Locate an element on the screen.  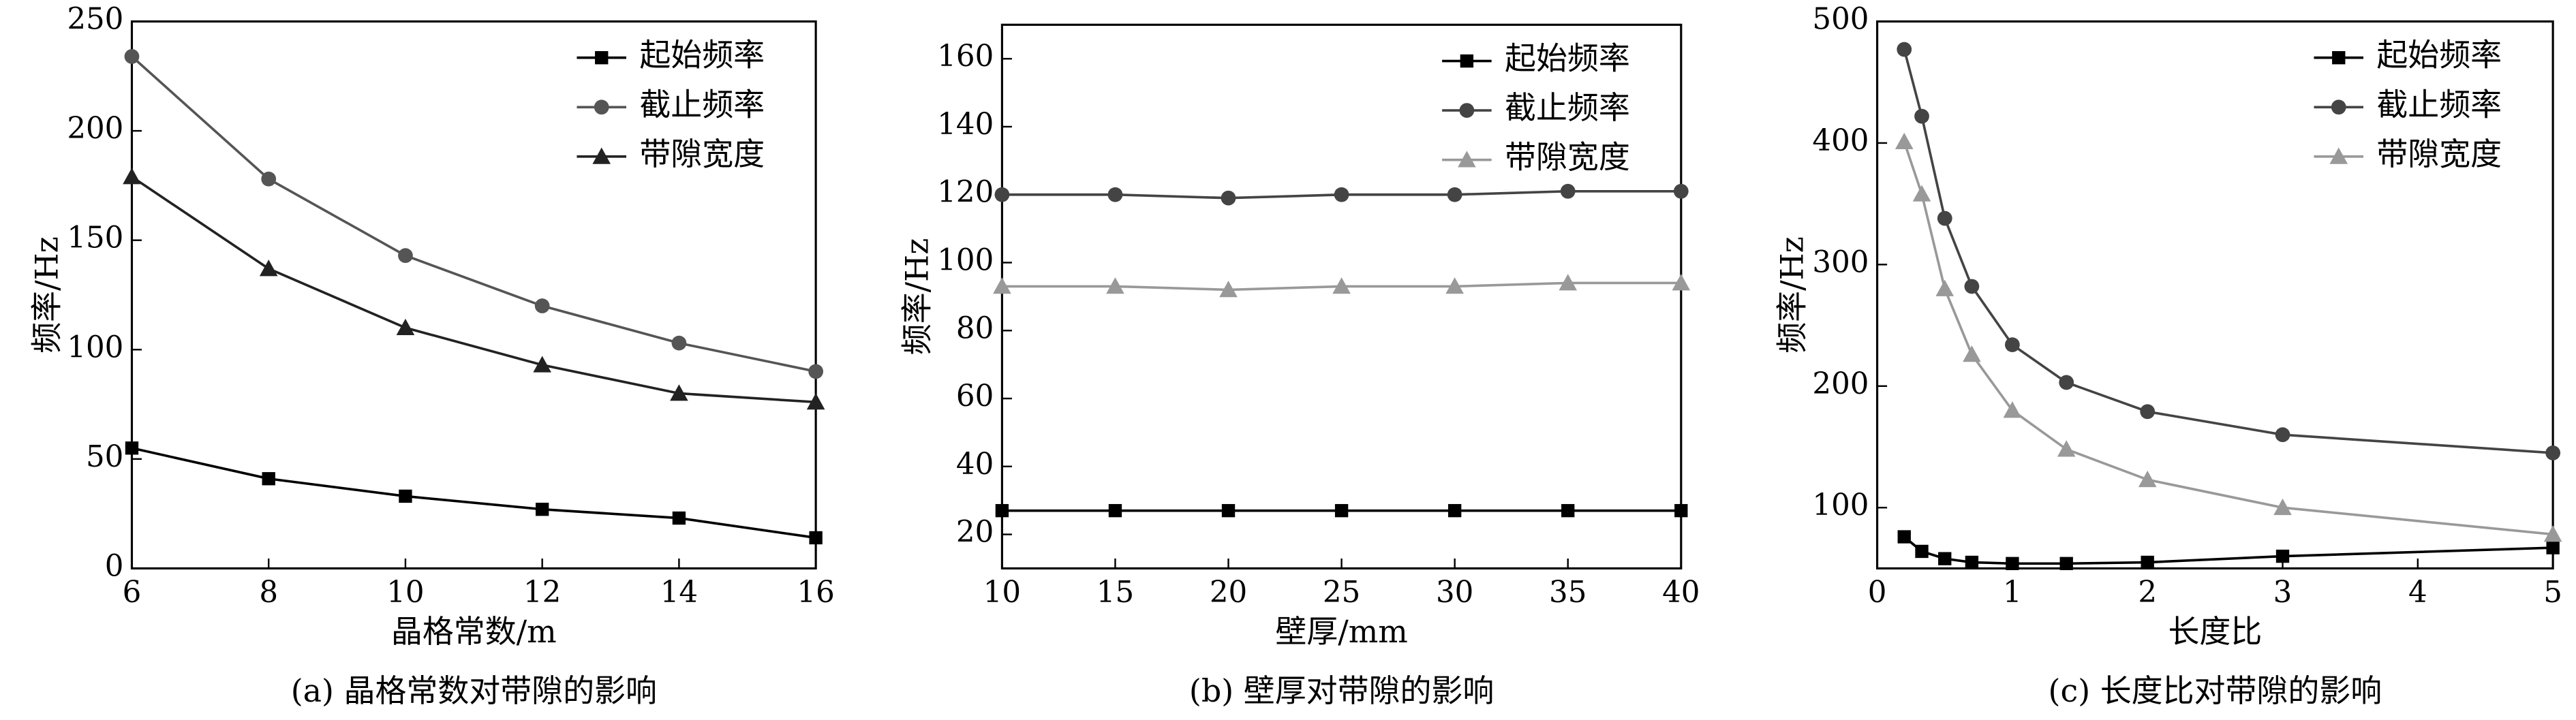
y-tick-label: 80 is located at coordinates (975, 328).